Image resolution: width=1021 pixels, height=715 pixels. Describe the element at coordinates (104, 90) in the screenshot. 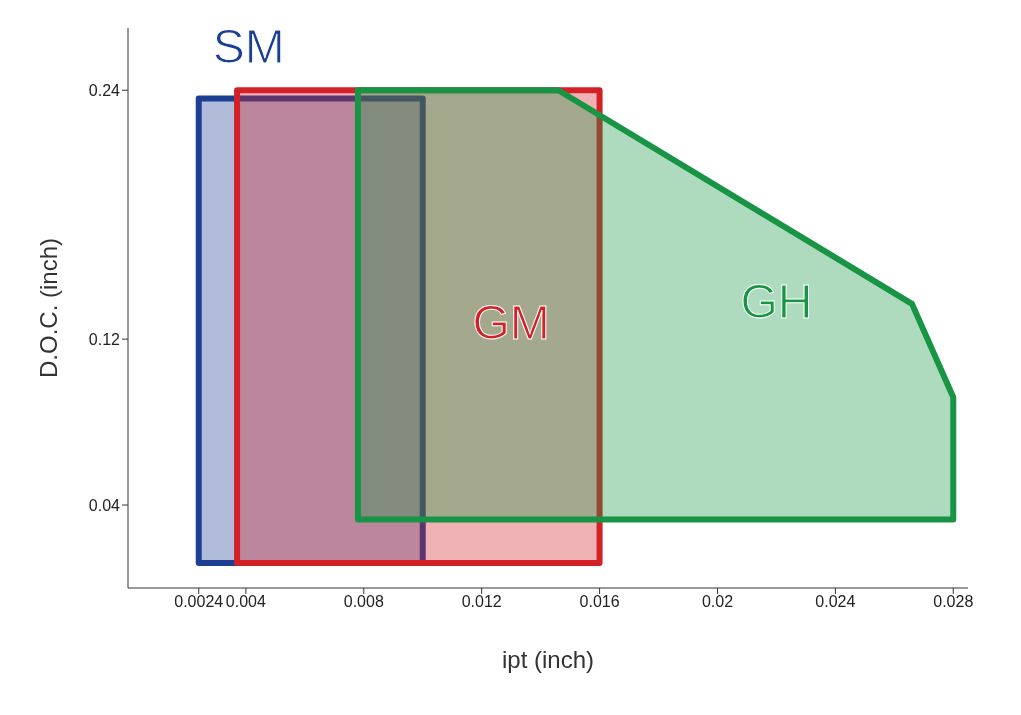

I see `y-tick-label: 0.24` at that location.